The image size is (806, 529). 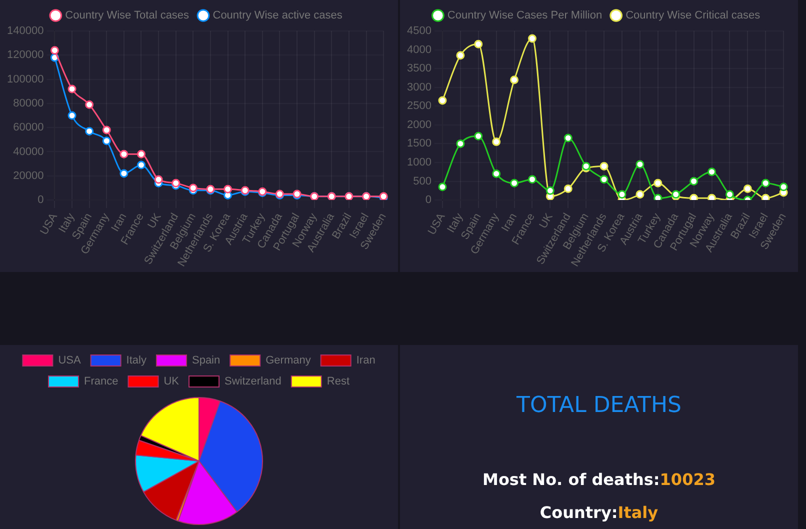 What do you see at coordinates (136, 360) in the screenshot?
I see `legend-label: Italy` at bounding box center [136, 360].